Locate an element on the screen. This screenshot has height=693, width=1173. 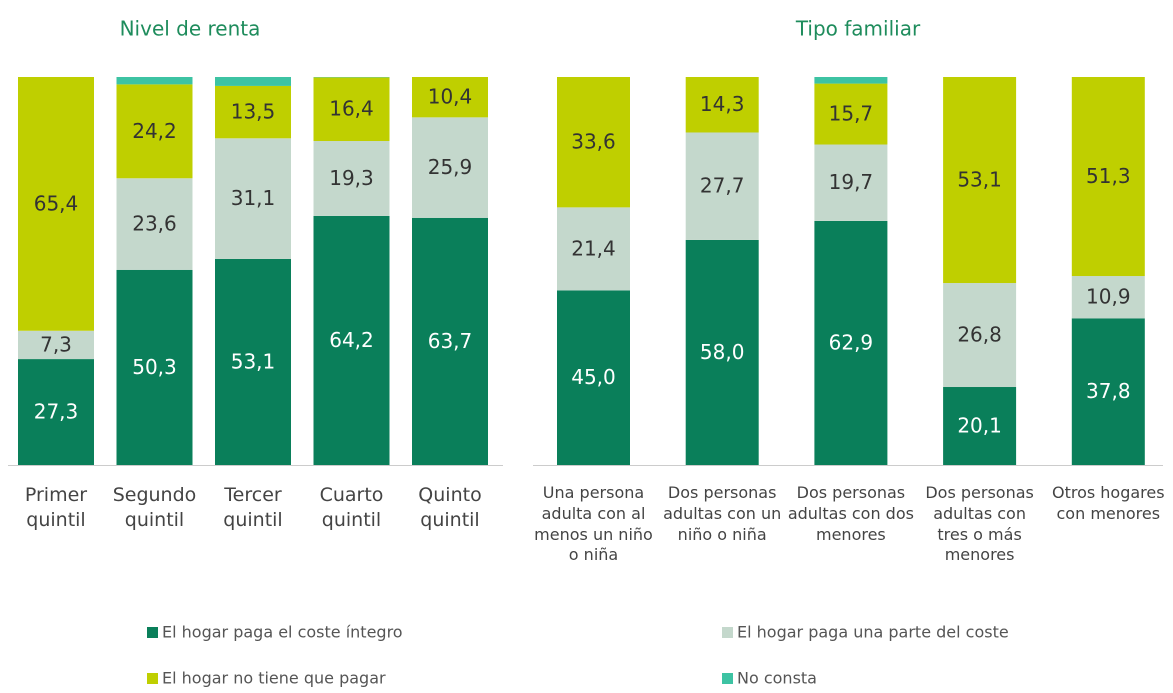
value-label: 37,8 is located at coordinates (1108, 391).